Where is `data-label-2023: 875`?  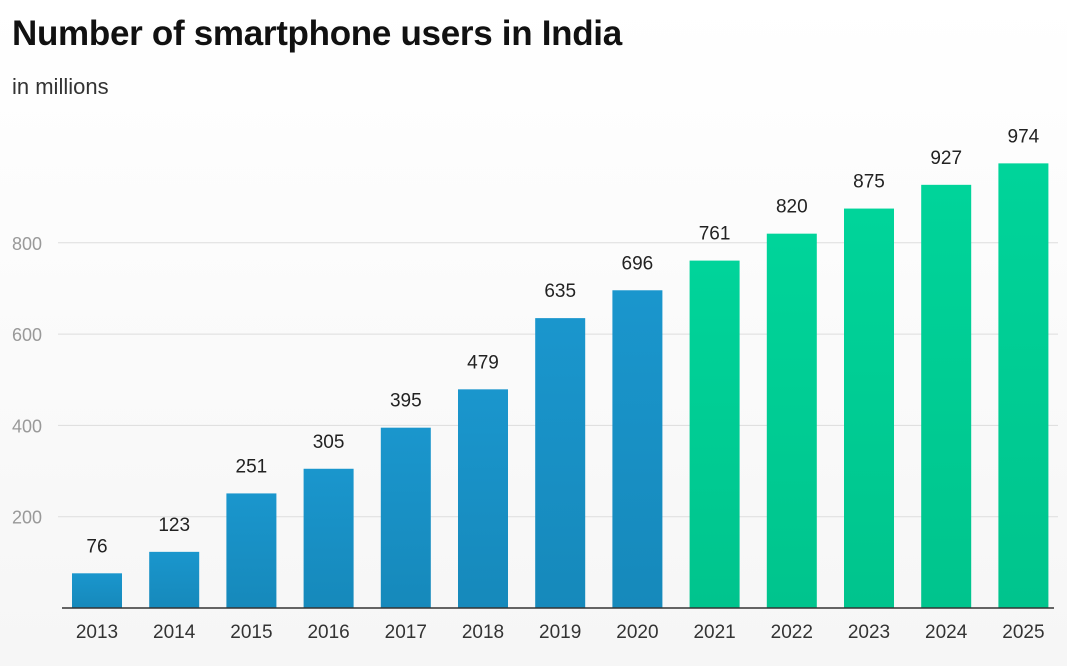
data-label-2023: 875 is located at coordinates (869, 182).